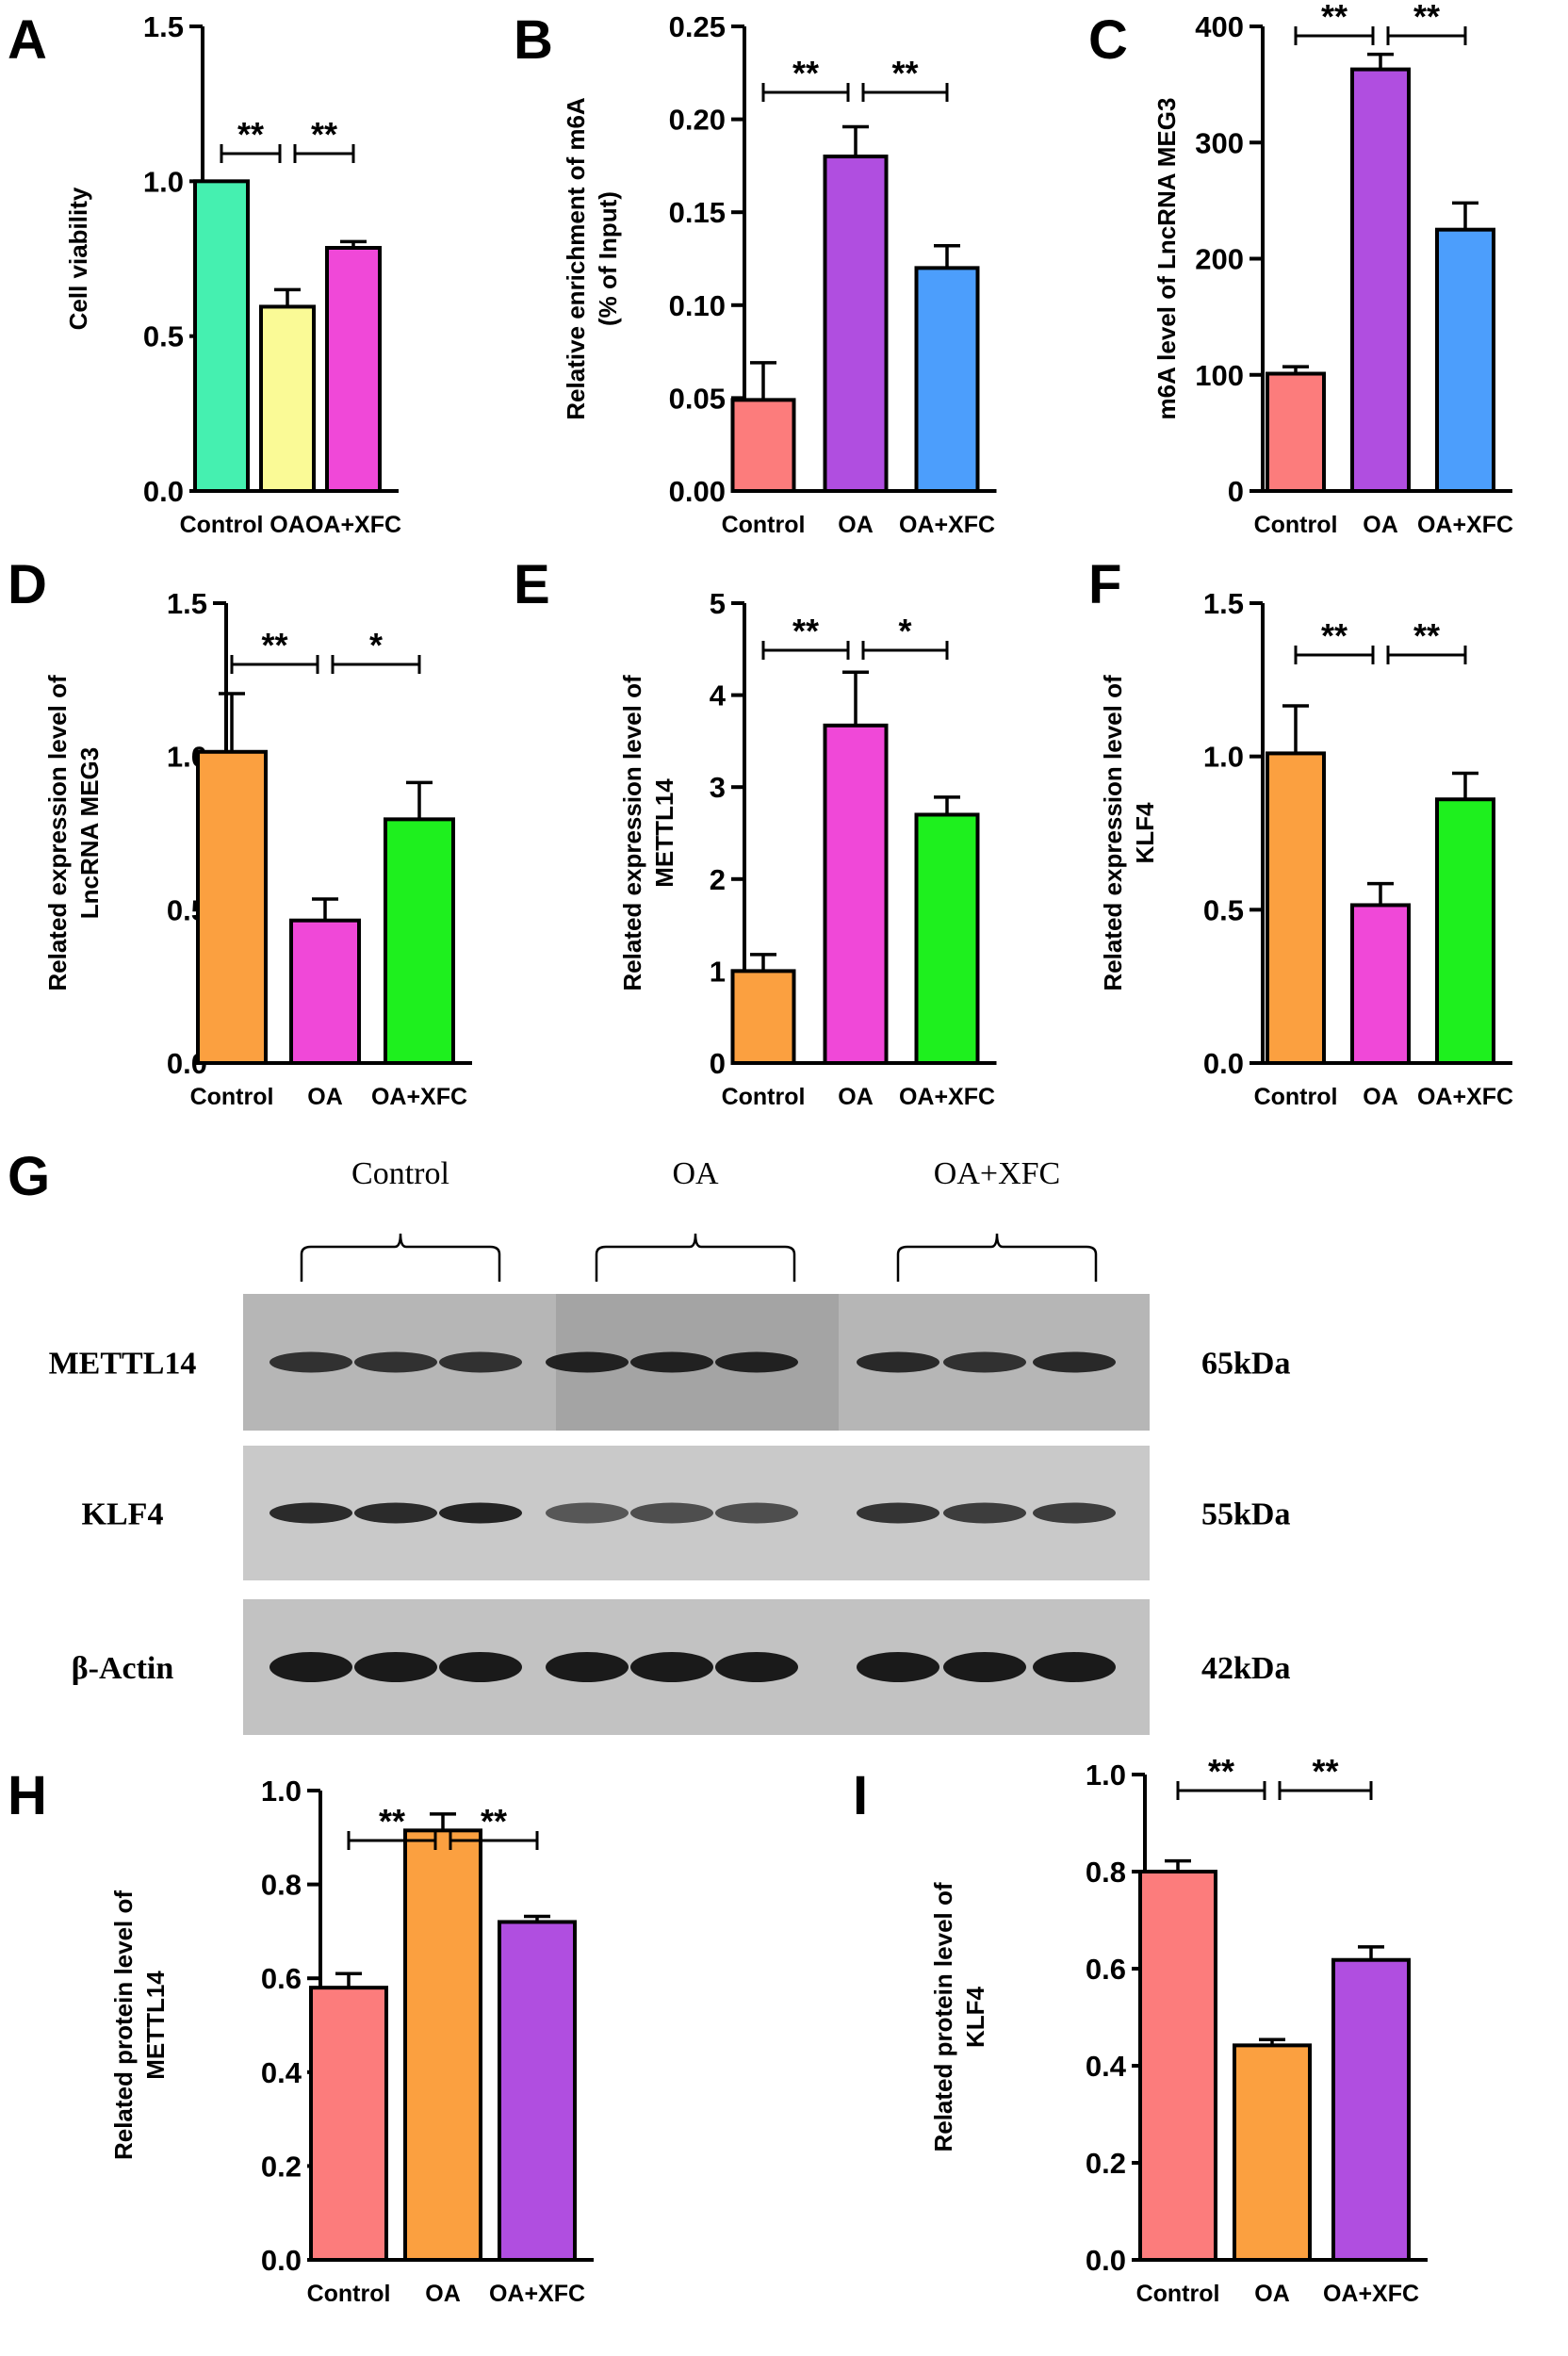 The image size is (1568, 2356). Describe the element at coordinates (718, 971) in the screenshot. I see `y-tick-label: 1` at that location.